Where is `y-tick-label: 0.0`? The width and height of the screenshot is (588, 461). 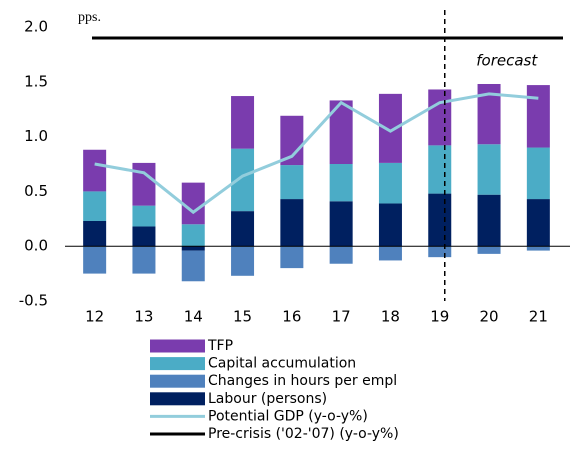
y-tick-label: 0.0 is located at coordinates (36, 246).